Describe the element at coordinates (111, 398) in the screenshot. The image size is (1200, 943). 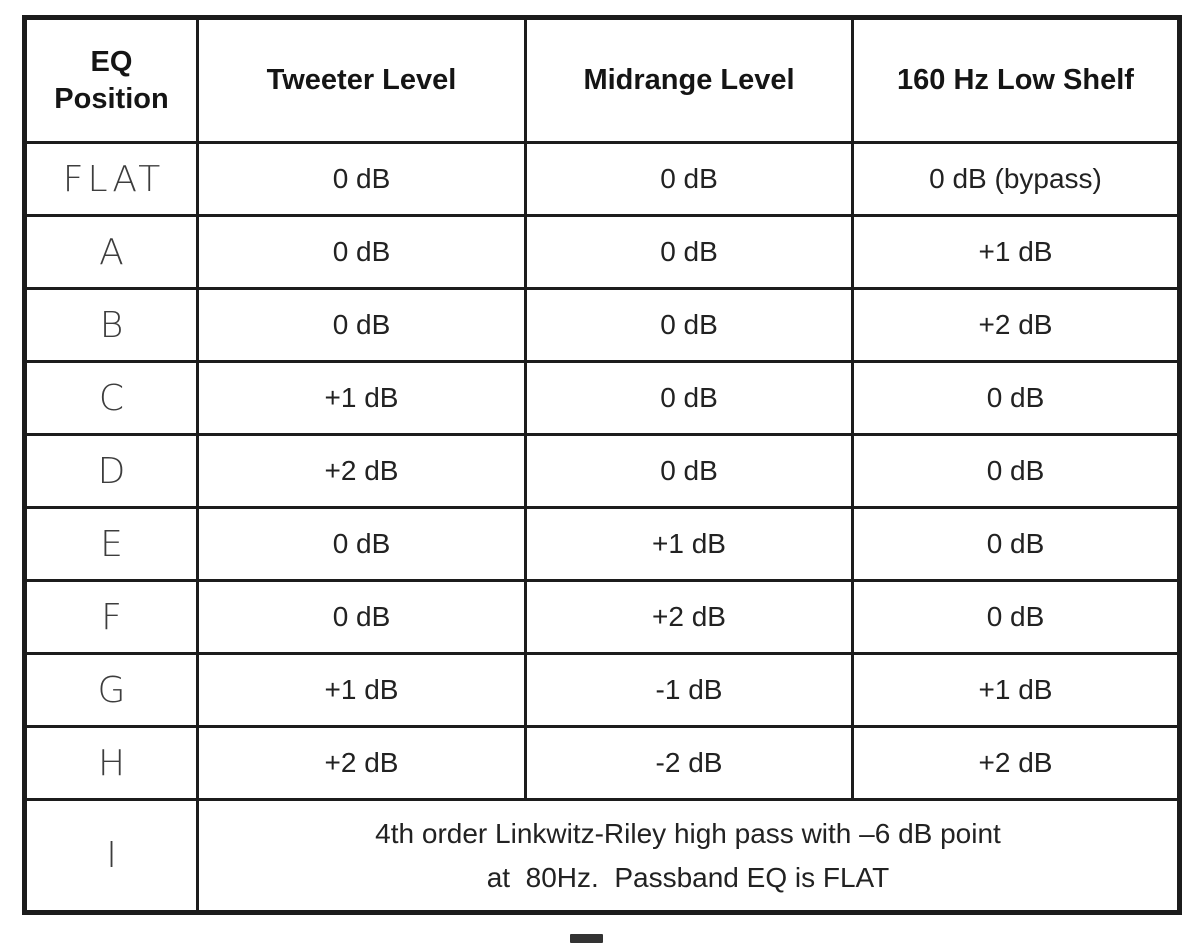
I see `eq-position-cell: C` at that location.